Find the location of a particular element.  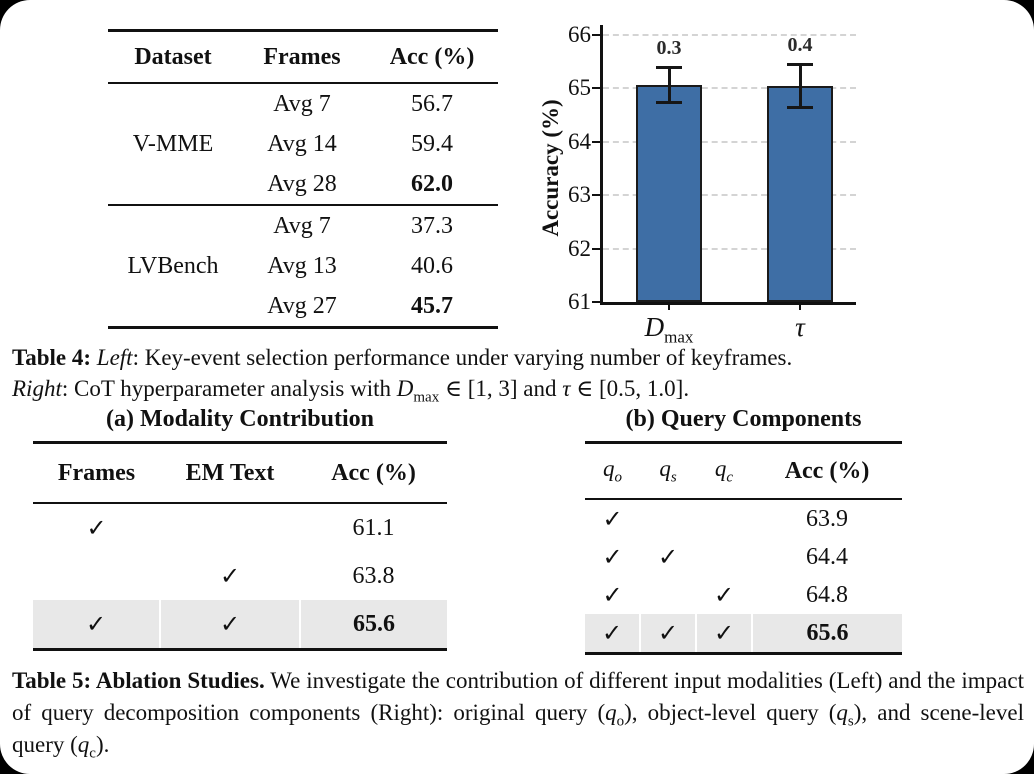

query-components-table: qo qs qc Acc (%) ✓ 63.9 ✓ ✓ 64.4 is located at coordinates (743, 548).